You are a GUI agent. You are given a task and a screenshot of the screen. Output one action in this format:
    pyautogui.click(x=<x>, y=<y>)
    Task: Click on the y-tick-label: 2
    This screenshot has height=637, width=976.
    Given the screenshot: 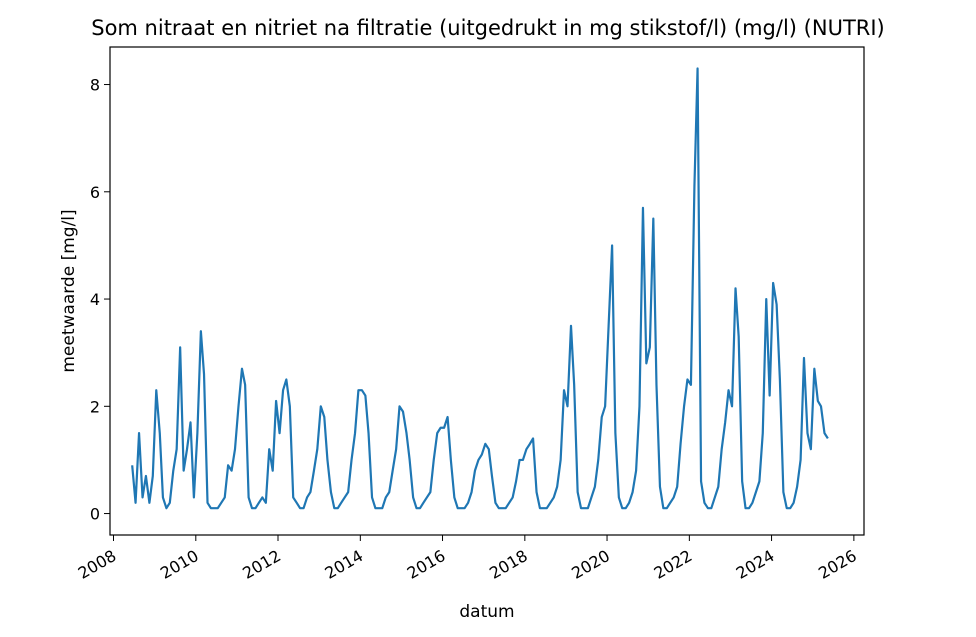 What is the action you would take?
    pyautogui.click(x=95, y=406)
    